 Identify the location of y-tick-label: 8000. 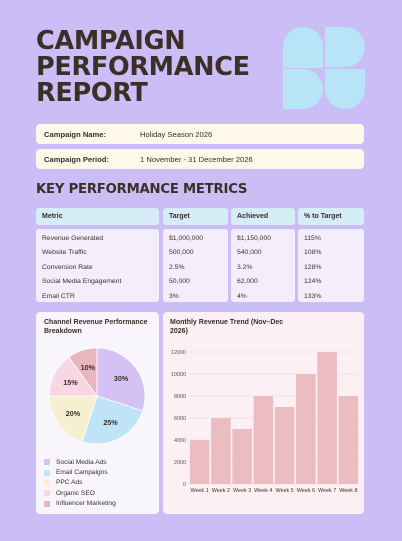
(180, 397).